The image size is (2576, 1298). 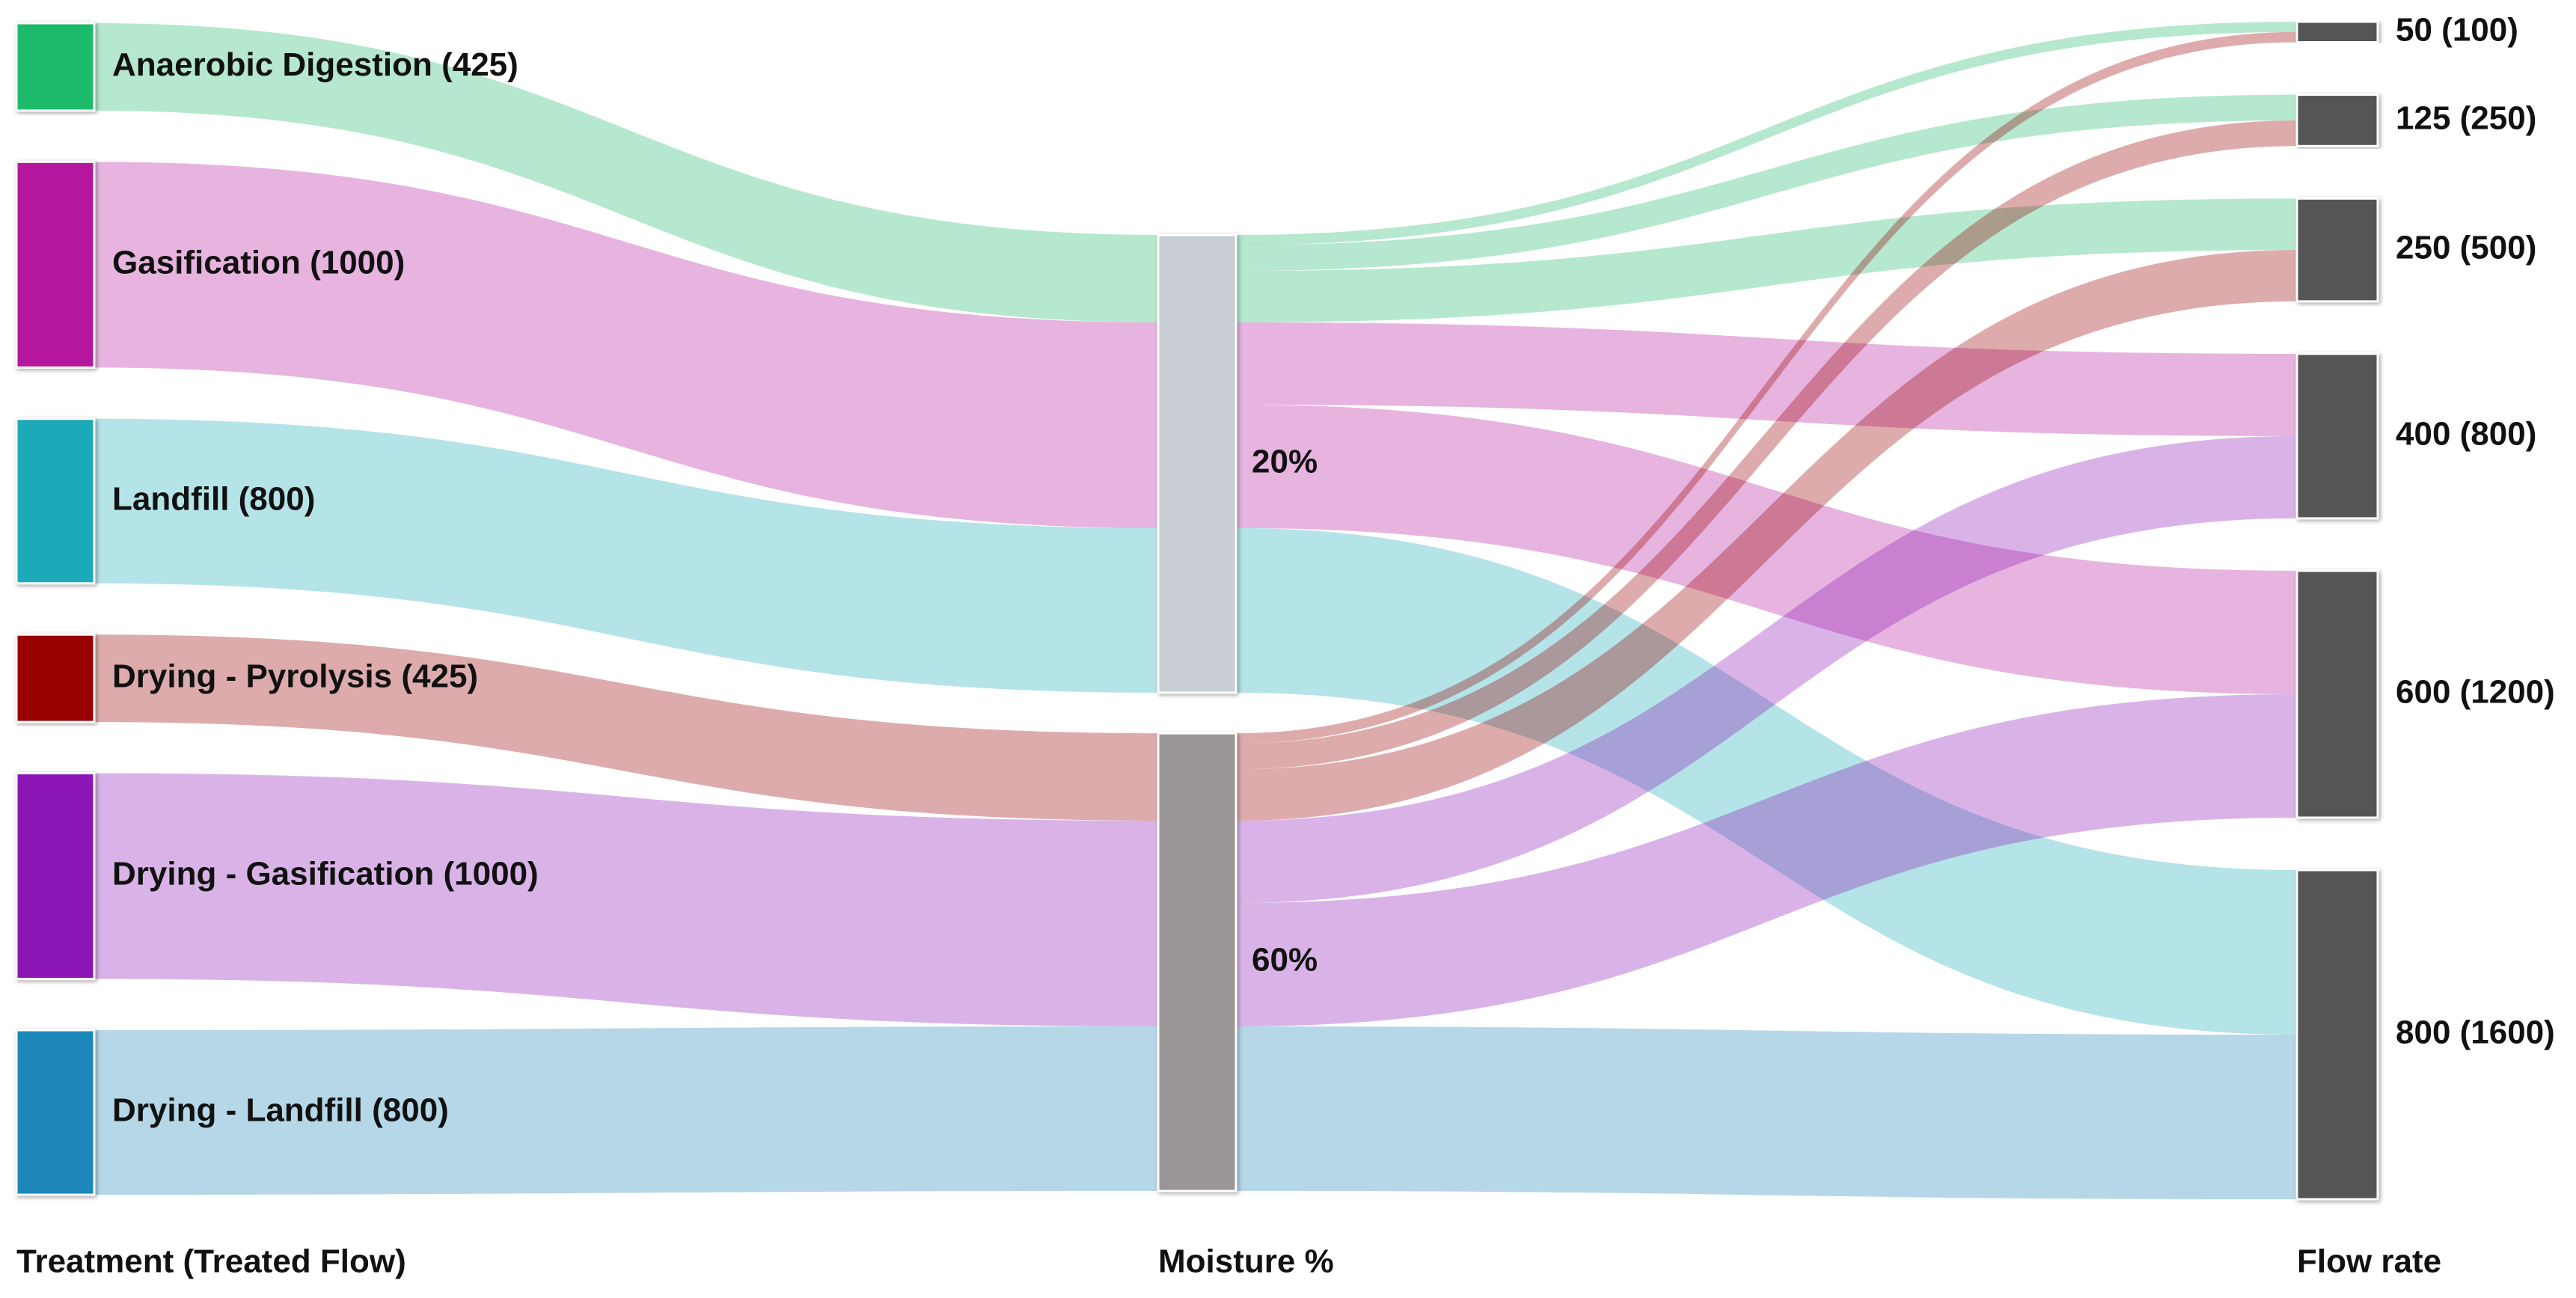 What do you see at coordinates (2466, 434) in the screenshot?
I see `node-label: 400 (800)` at bounding box center [2466, 434].